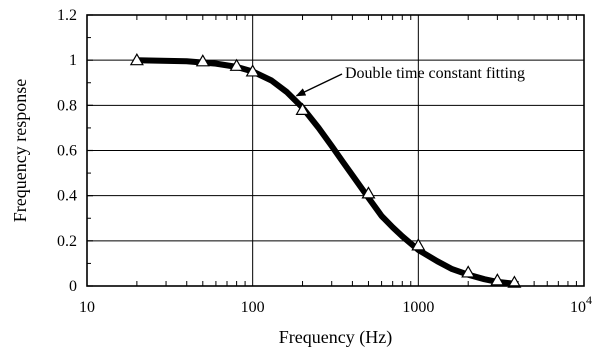  Describe the element at coordinates (589, 300) in the screenshot. I see `x-tick-label-exponent: 4` at that location.